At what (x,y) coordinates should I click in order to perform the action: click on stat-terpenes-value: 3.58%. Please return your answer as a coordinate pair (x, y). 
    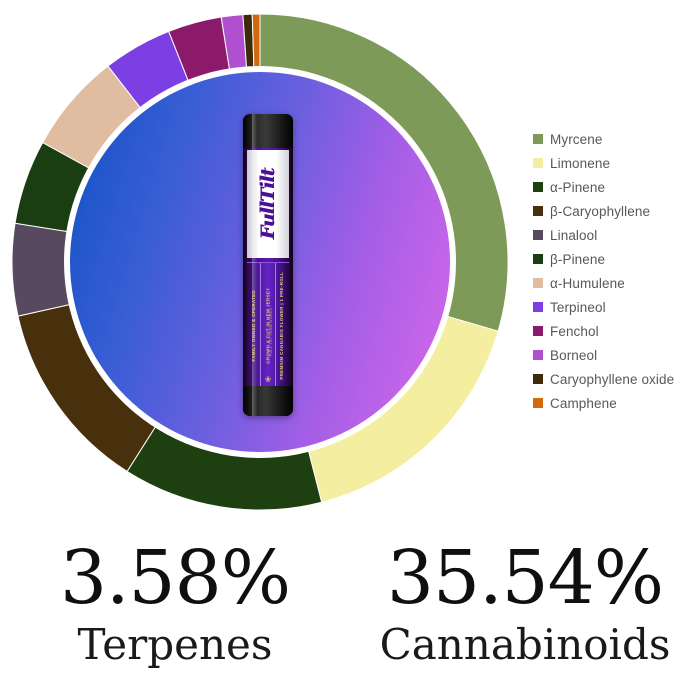
    Looking at the image, I should click on (175, 578).